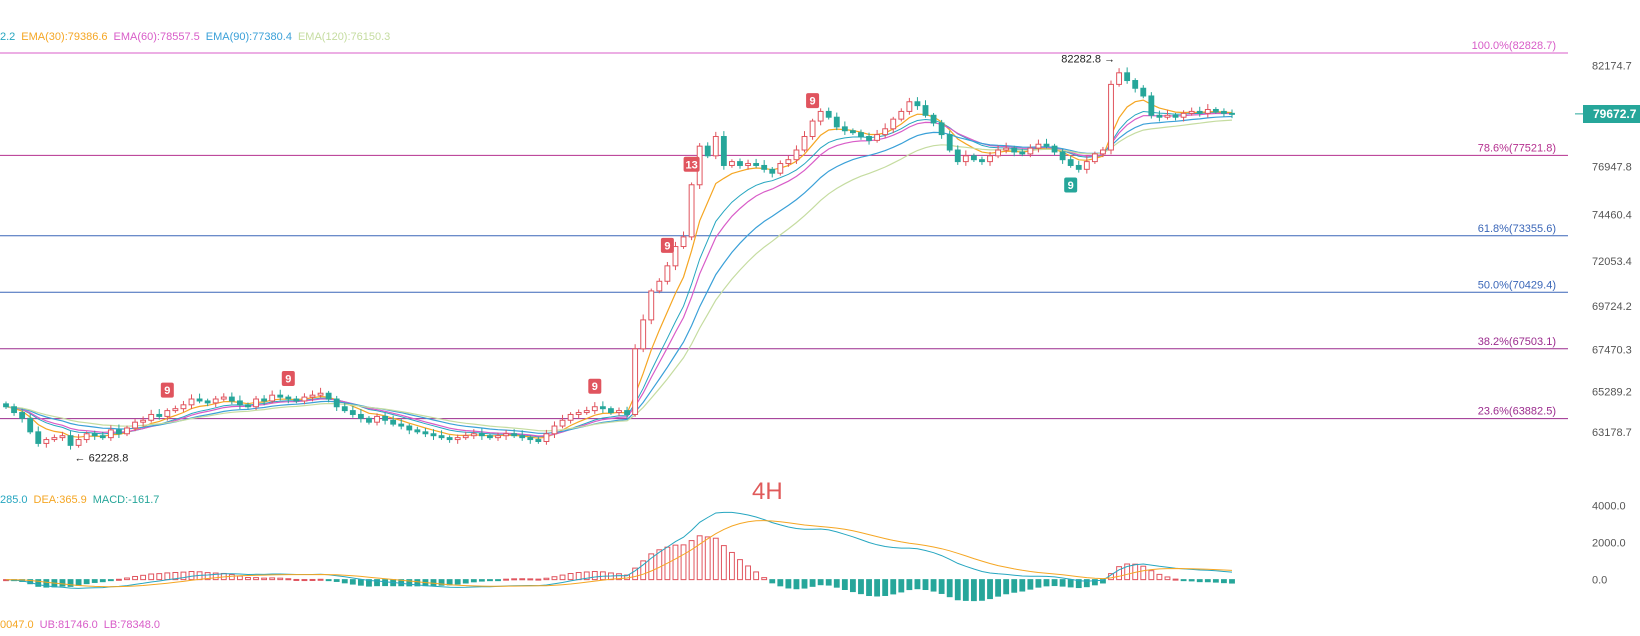  What do you see at coordinates (667, 245) in the screenshot?
I see `signal-3: 9` at bounding box center [667, 245].